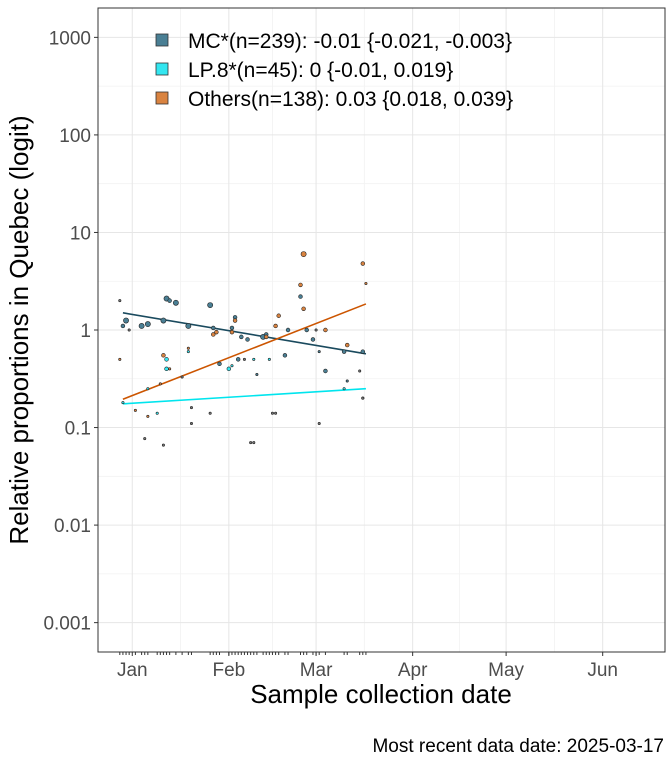  I want to click on x-tick-label: May, so click(506, 670).